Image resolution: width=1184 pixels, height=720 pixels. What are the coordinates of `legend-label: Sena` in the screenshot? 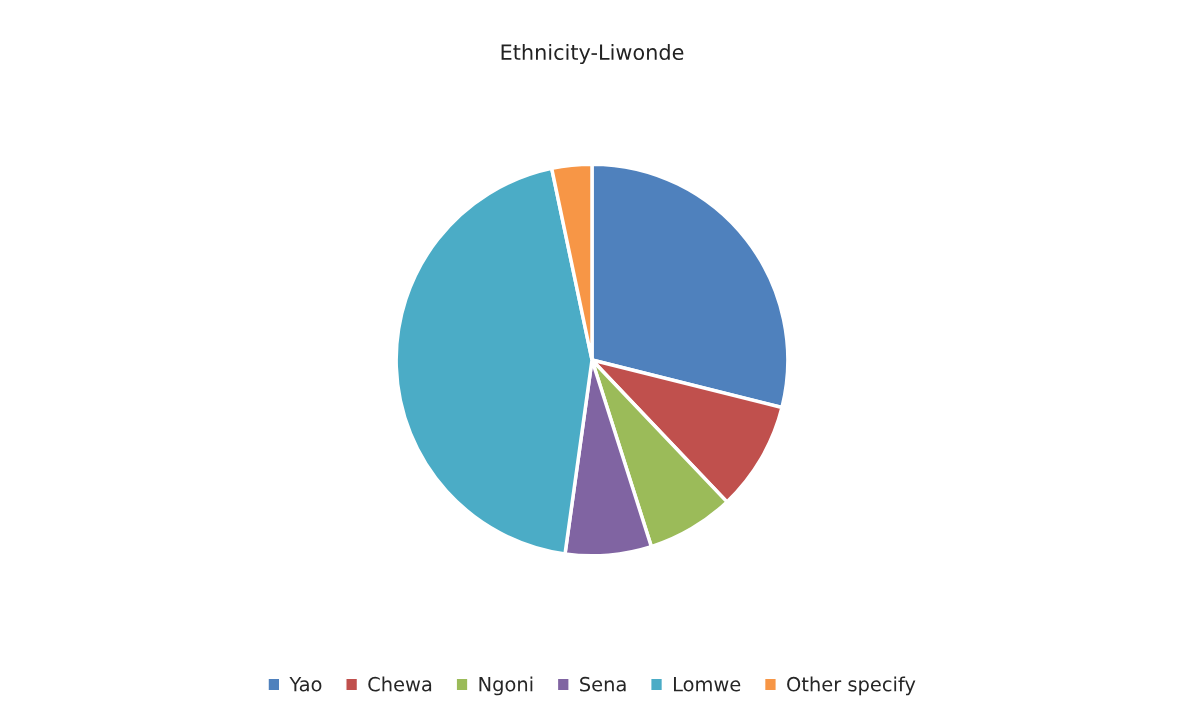 It's located at (603, 684).